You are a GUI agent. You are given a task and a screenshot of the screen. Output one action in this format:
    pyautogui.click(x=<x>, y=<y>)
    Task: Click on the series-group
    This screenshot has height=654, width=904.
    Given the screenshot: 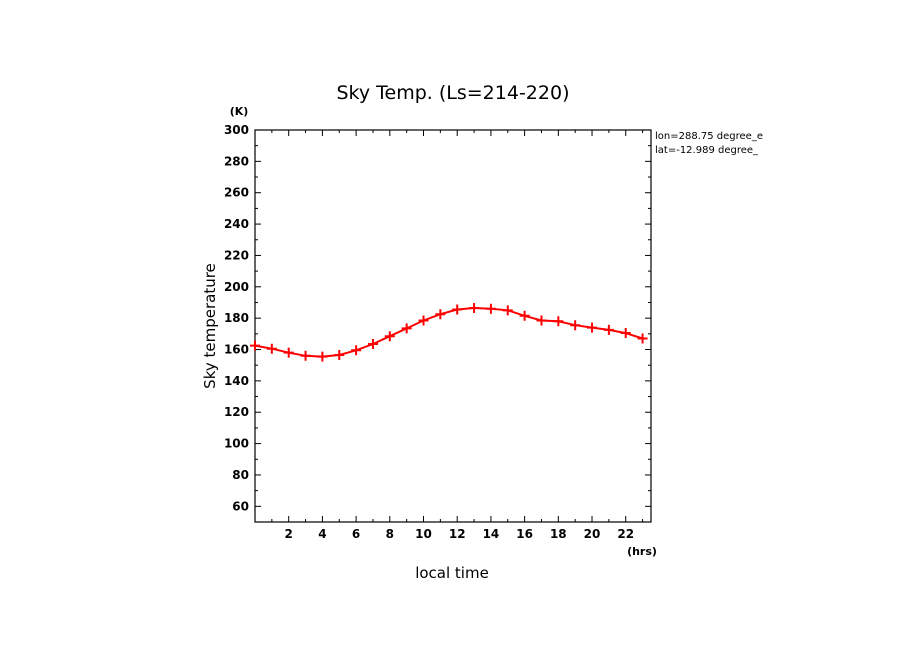 What is the action you would take?
    pyautogui.click(x=449, y=332)
    